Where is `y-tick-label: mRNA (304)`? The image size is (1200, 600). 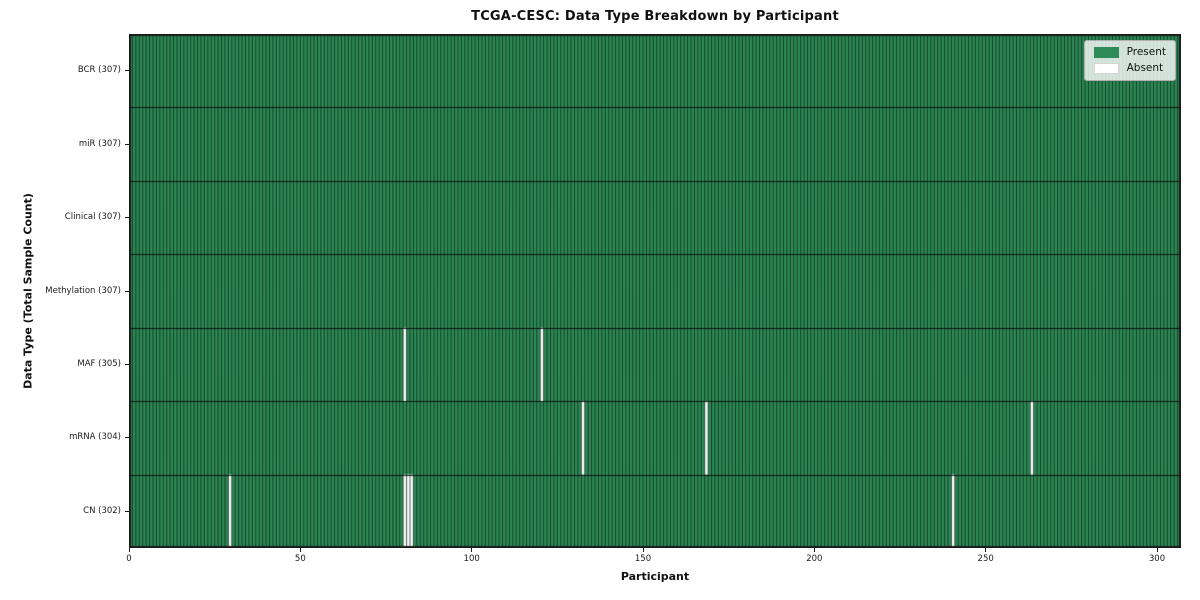 y-tick-label: mRNA (304) is located at coordinates (95, 437).